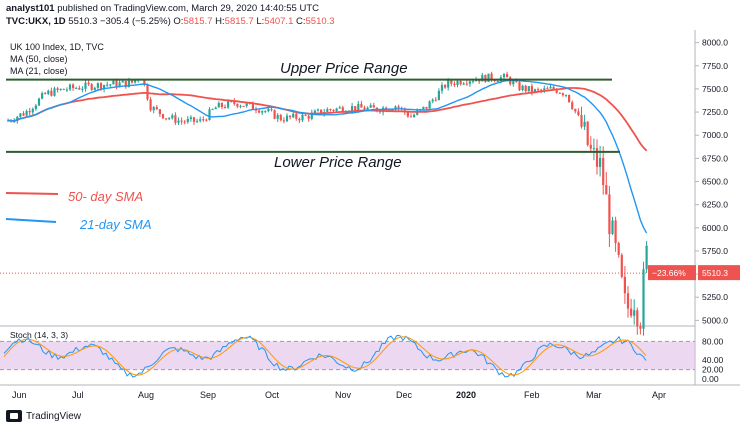 The image size is (740, 430). What do you see at coordinates (31, 220) in the screenshot?
I see `sma21-legend-line` at bounding box center [31, 220].